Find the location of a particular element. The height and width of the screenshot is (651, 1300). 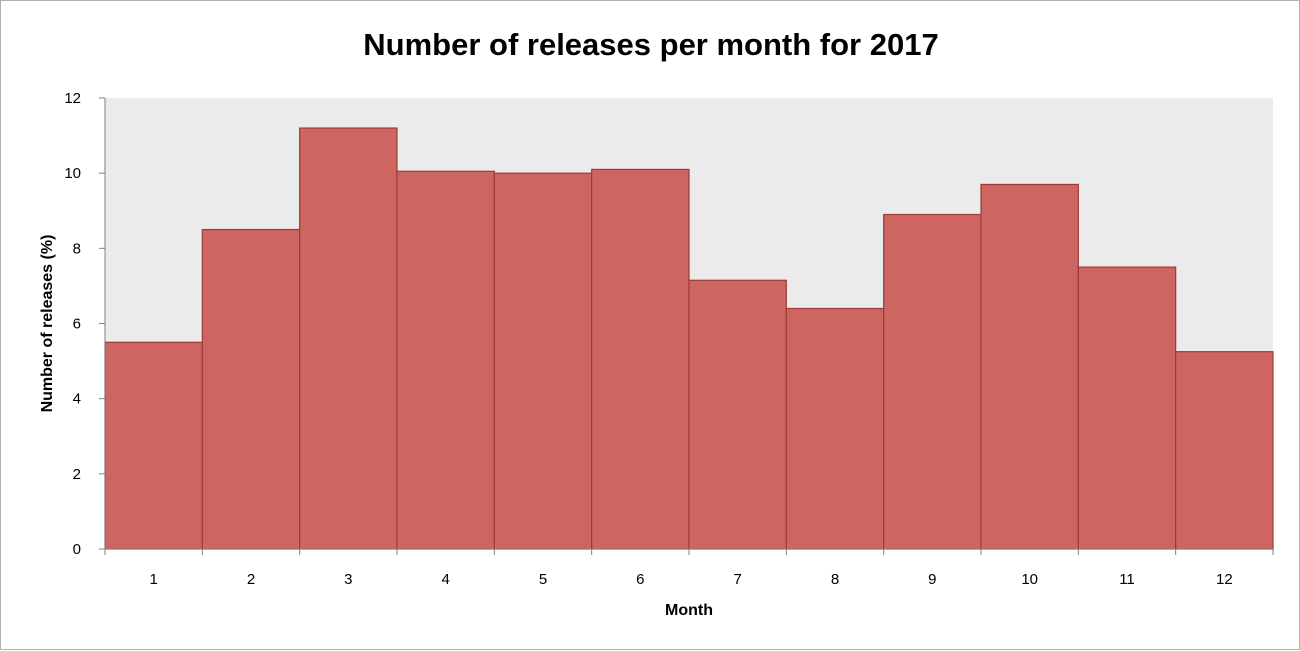

chart-title: Number of releases per month for 2017 is located at coordinates (651, 44).